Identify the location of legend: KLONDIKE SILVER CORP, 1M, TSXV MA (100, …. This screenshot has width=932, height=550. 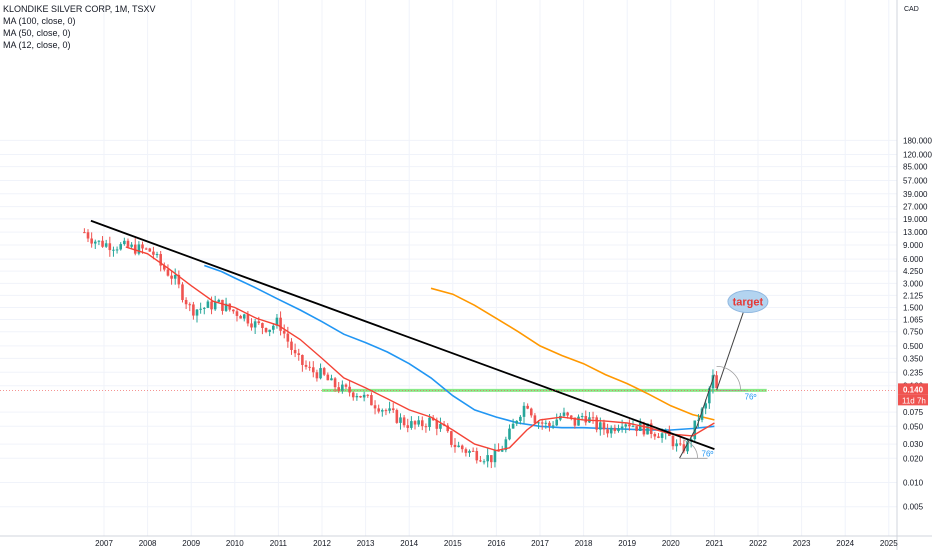
(79, 27).